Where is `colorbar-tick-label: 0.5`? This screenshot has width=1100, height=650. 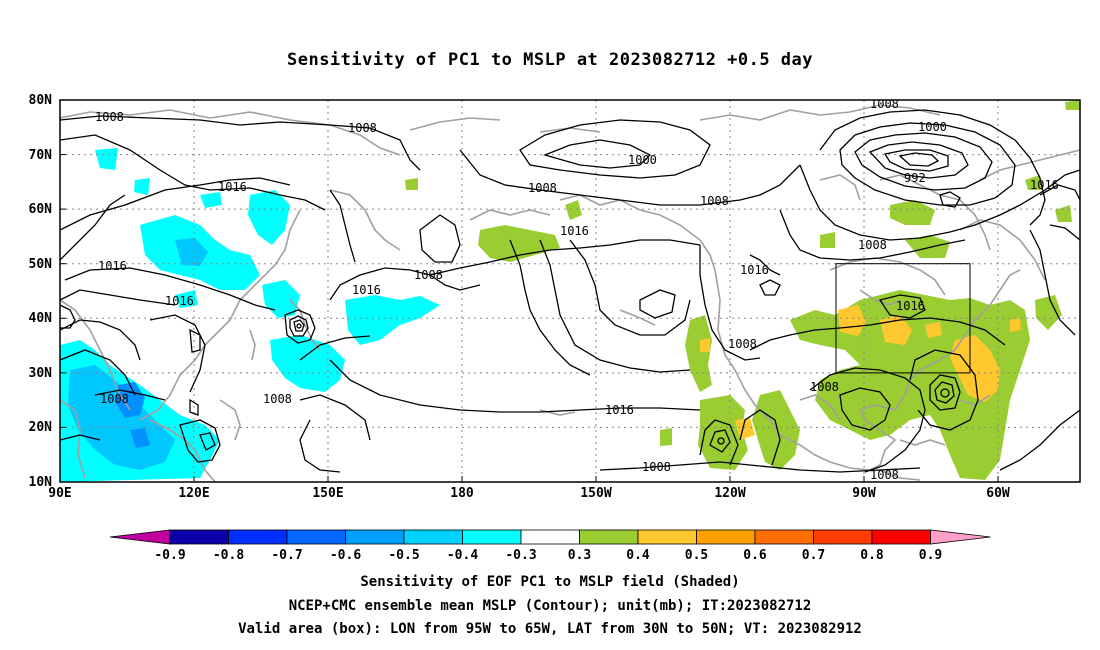
colorbar-tick-label: 0.5 is located at coordinates (696, 555).